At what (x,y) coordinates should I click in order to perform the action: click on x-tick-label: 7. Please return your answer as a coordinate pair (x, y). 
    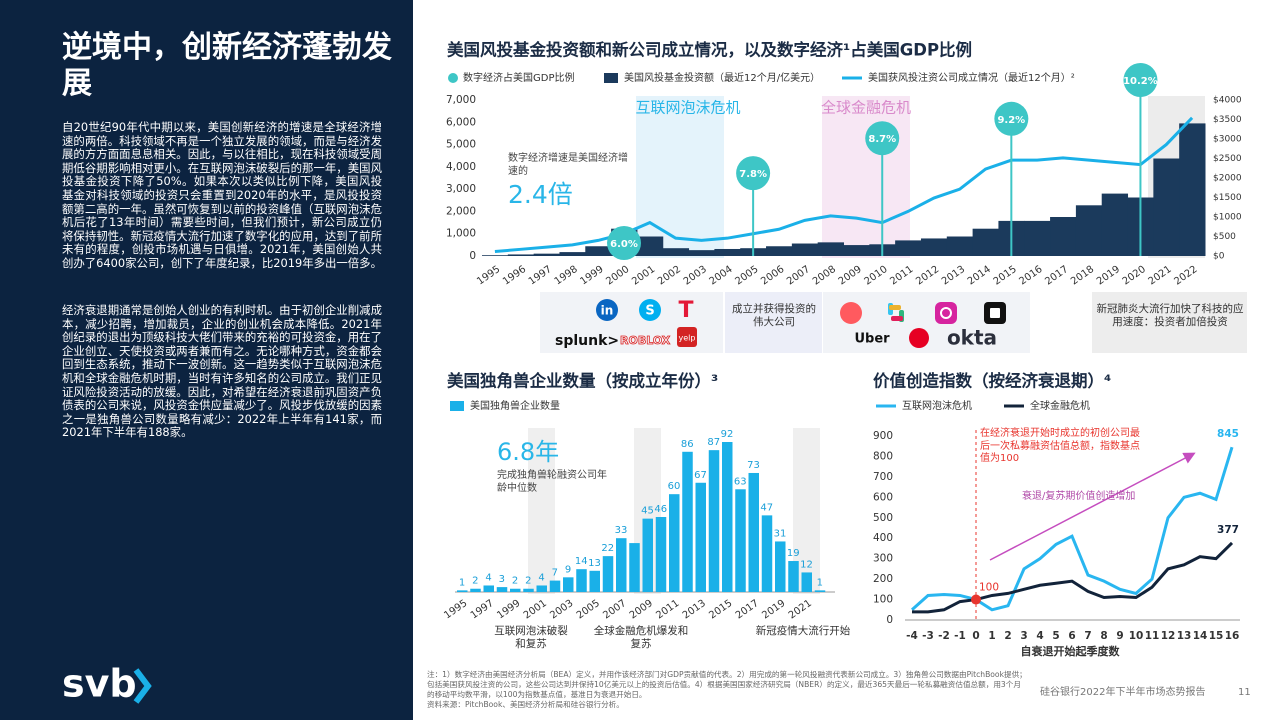
    Looking at the image, I should click on (1087, 636).